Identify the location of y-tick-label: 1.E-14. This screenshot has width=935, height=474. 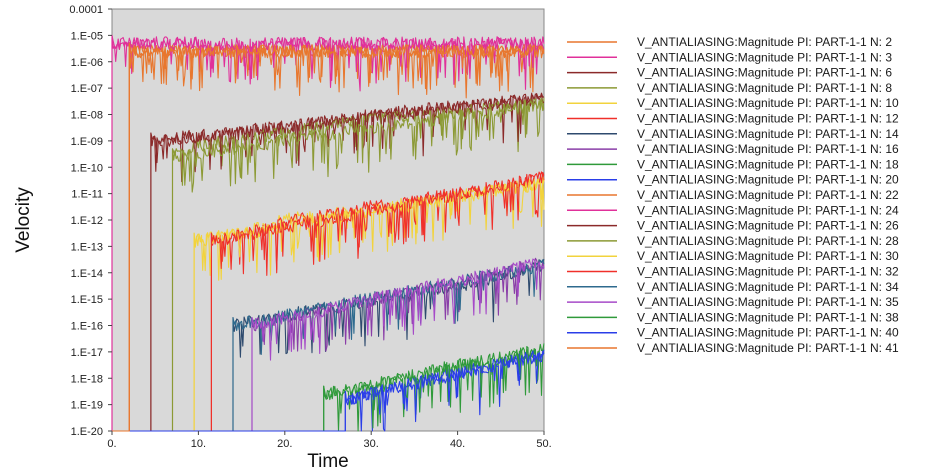
(87, 274).